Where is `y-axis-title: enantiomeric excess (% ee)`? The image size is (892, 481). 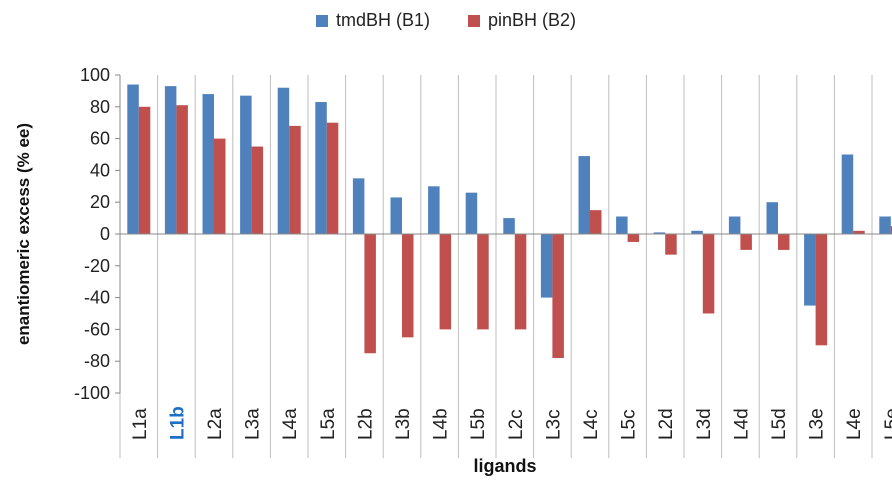 y-axis-title: enantiomeric excess (% ee) is located at coordinates (23, 234).